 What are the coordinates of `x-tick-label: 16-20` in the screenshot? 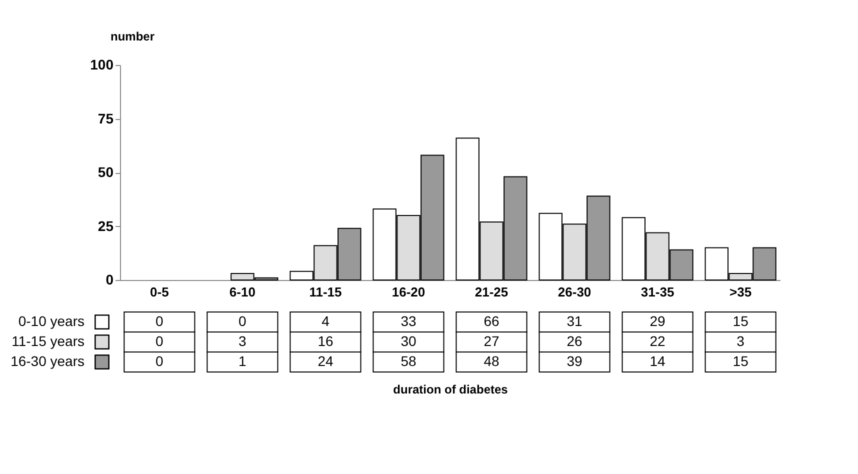 It's located at (409, 292).